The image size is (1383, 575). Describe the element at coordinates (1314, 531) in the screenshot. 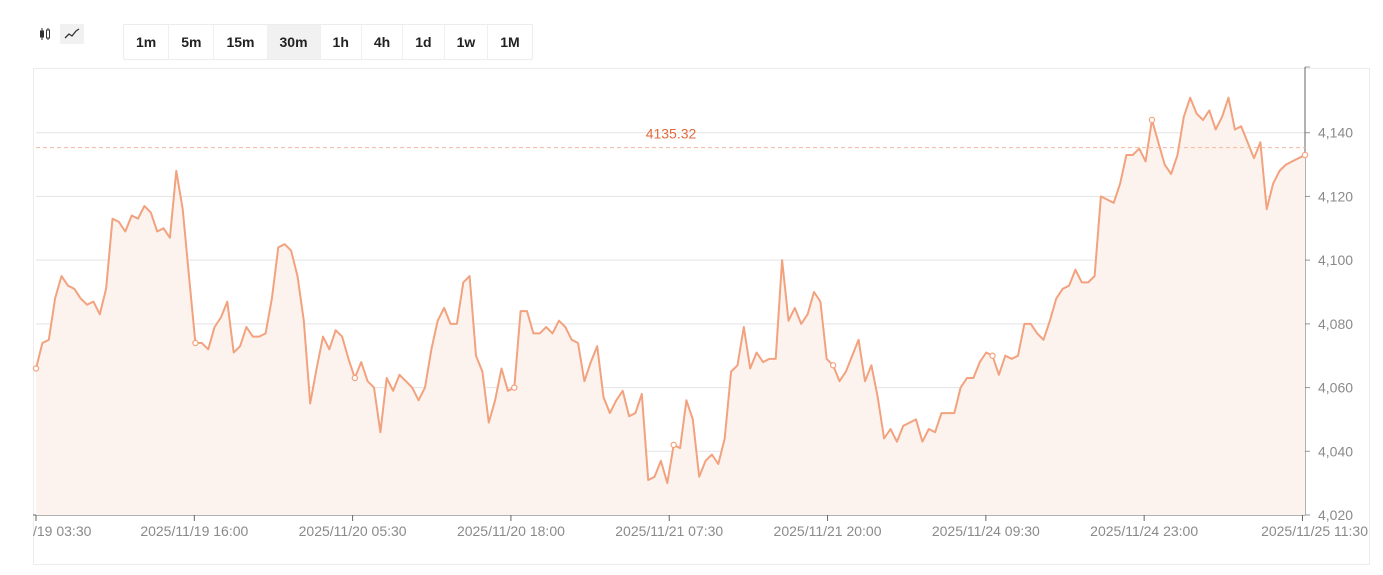

I see `x-tick-label: 2025/11/25 11:30` at that location.